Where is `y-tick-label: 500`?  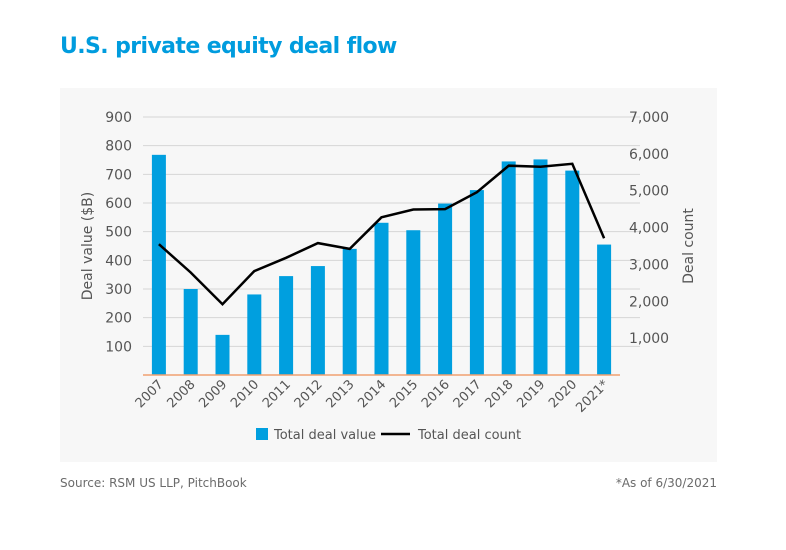 y-tick-label: 500 is located at coordinates (118, 233).